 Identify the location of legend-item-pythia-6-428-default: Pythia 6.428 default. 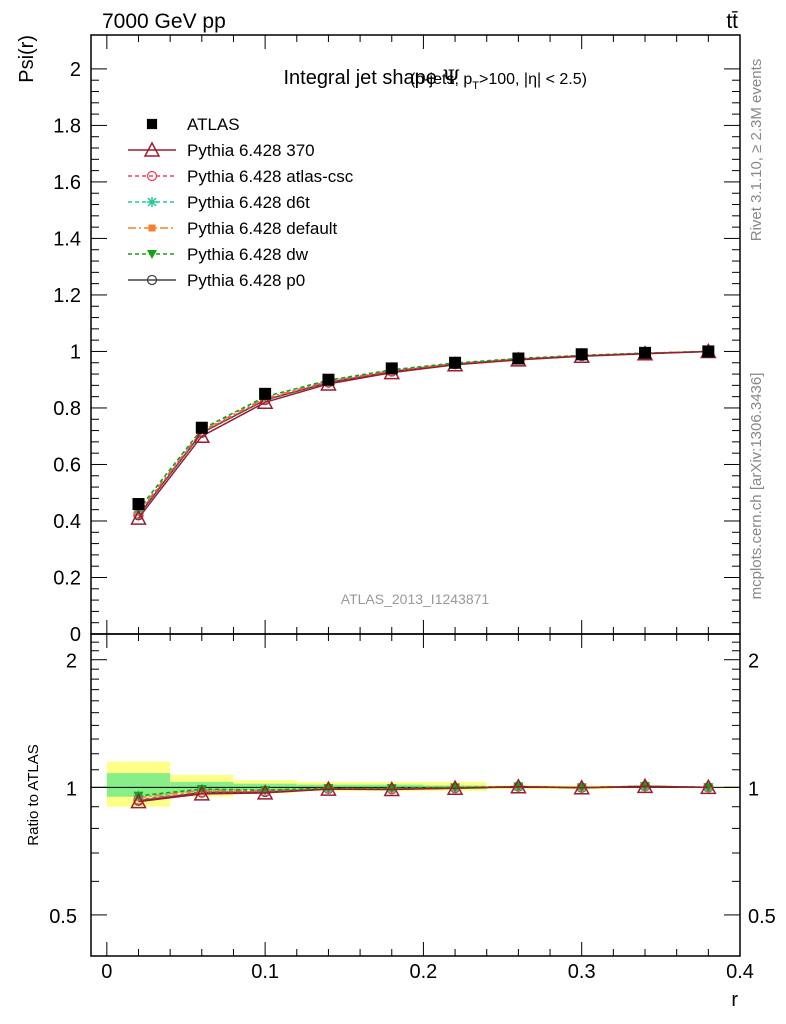
(233, 228).